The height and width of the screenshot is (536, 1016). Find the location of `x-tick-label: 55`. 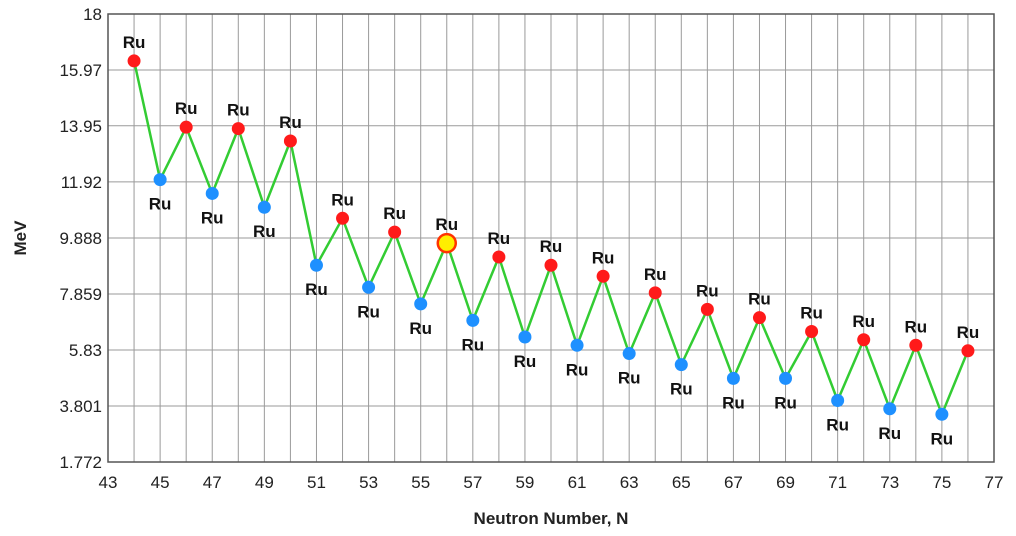

x-tick-label: 55 is located at coordinates (420, 482).